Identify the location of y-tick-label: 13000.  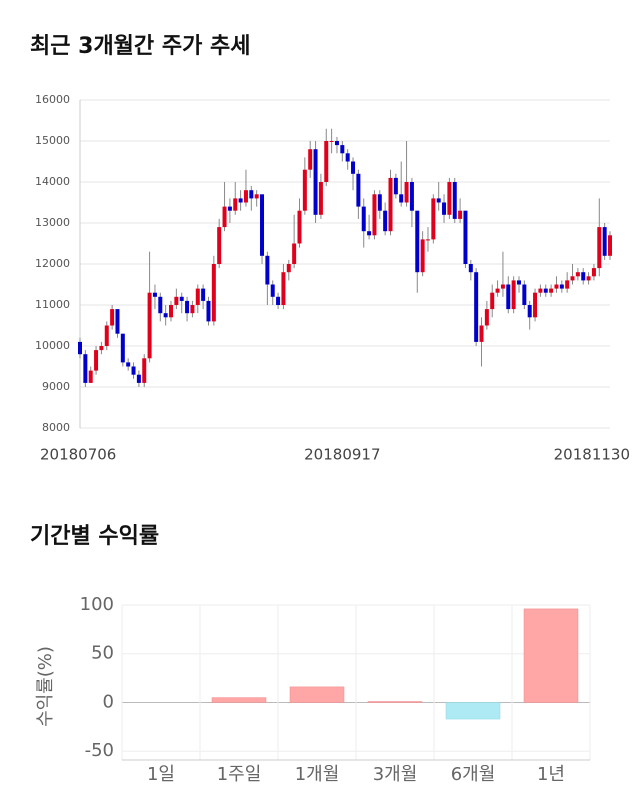
(52, 222).